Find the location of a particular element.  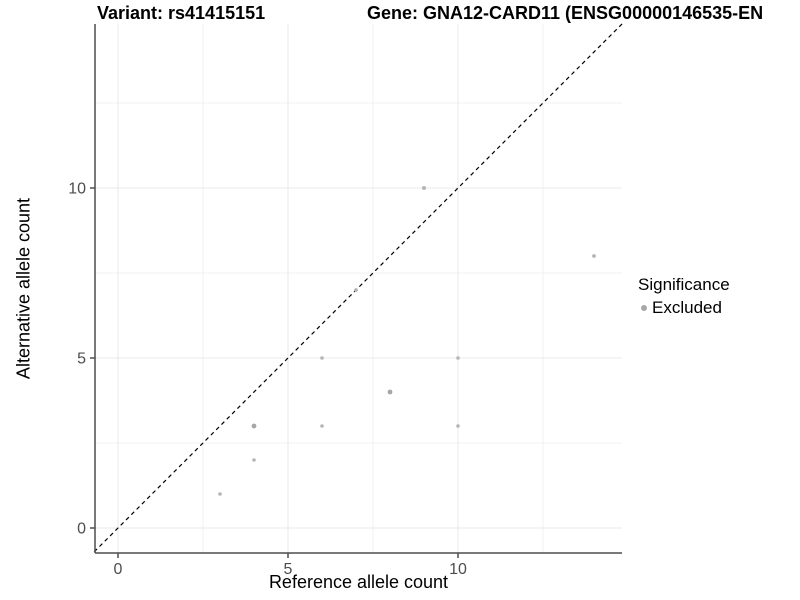

legend-point-icon is located at coordinates (644, 308).